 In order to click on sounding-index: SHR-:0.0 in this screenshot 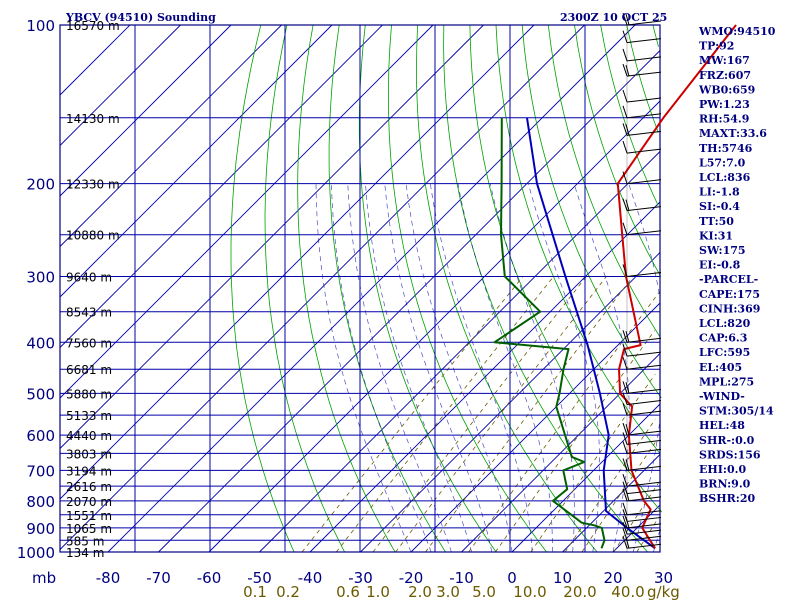, I will do `click(727, 440)`.